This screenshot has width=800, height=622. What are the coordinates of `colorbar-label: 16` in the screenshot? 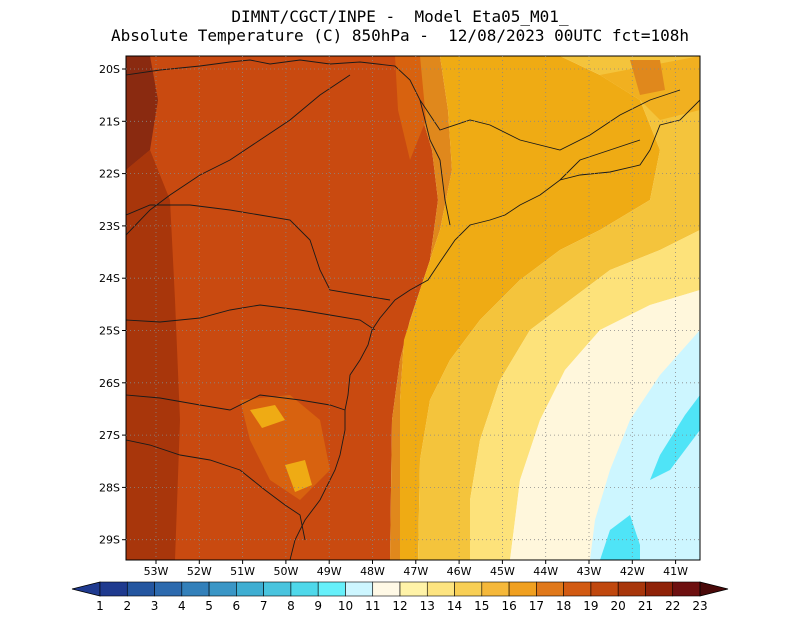 It's located at (508, 606).